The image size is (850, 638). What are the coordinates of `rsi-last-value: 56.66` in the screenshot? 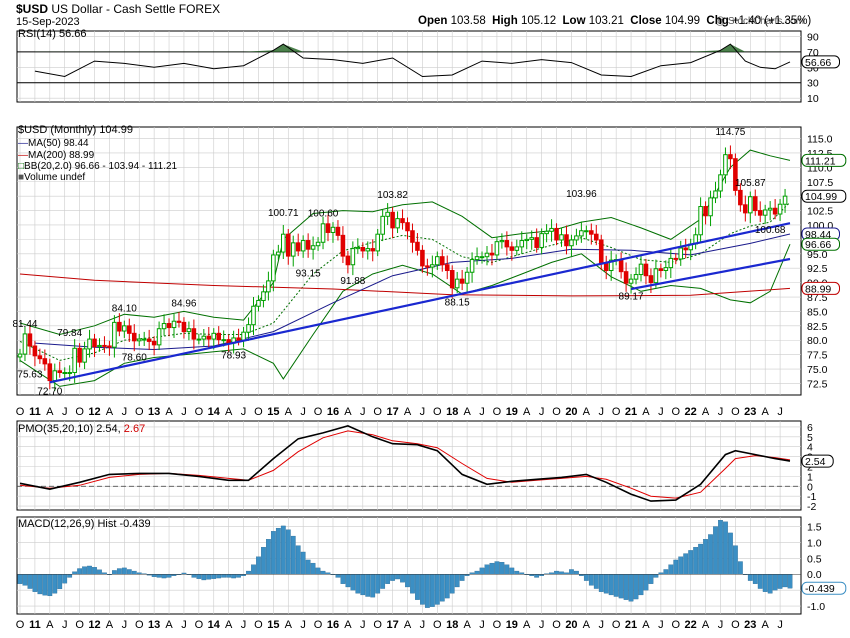 It's located at (818, 63).